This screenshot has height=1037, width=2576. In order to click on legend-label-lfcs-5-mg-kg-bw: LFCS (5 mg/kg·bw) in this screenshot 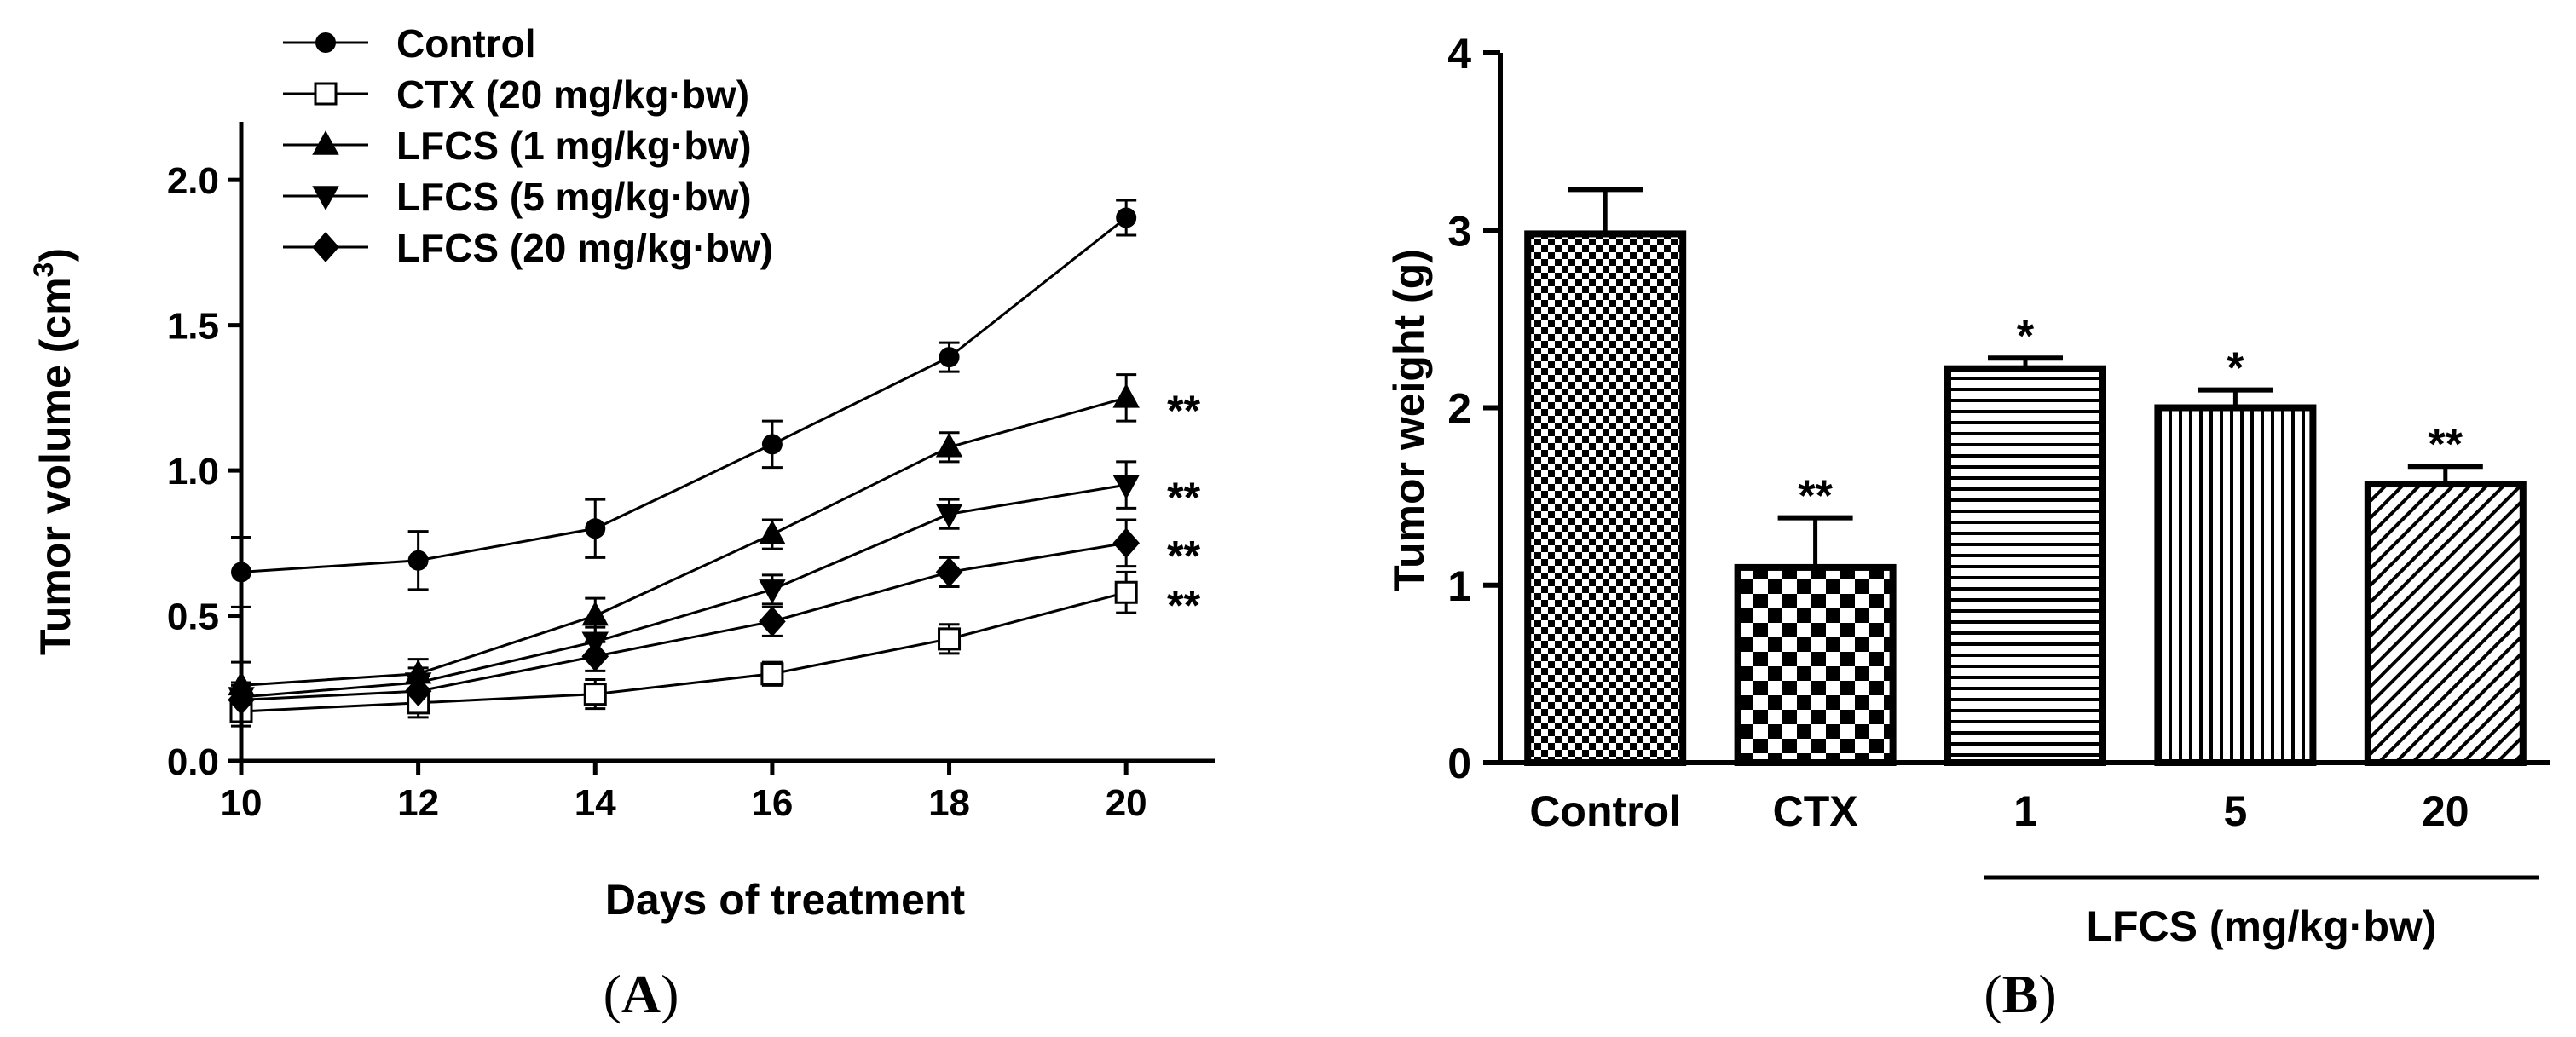, I will do `click(574, 197)`.